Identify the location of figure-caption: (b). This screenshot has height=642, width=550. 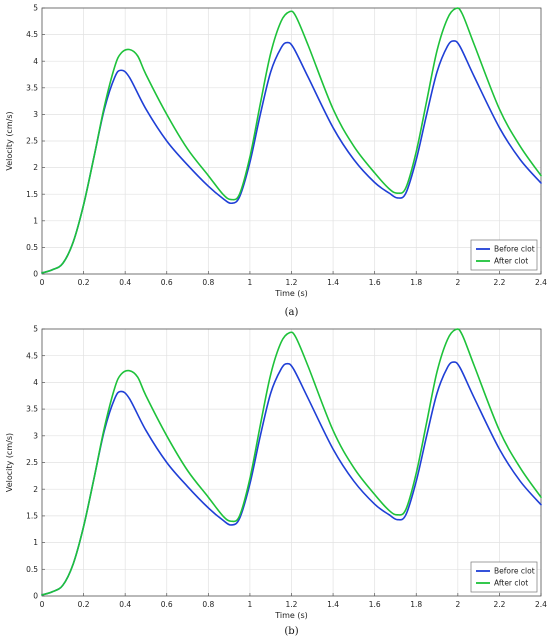
(291, 631).